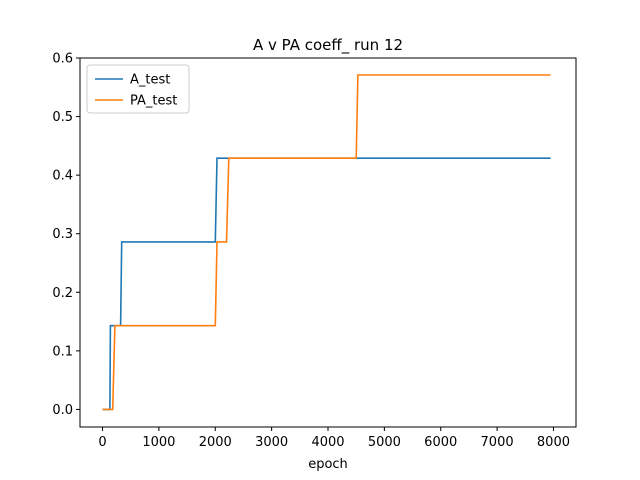 This screenshot has height=480, width=640. What do you see at coordinates (158, 442) in the screenshot?
I see `x-tick-label: 1000` at bounding box center [158, 442].